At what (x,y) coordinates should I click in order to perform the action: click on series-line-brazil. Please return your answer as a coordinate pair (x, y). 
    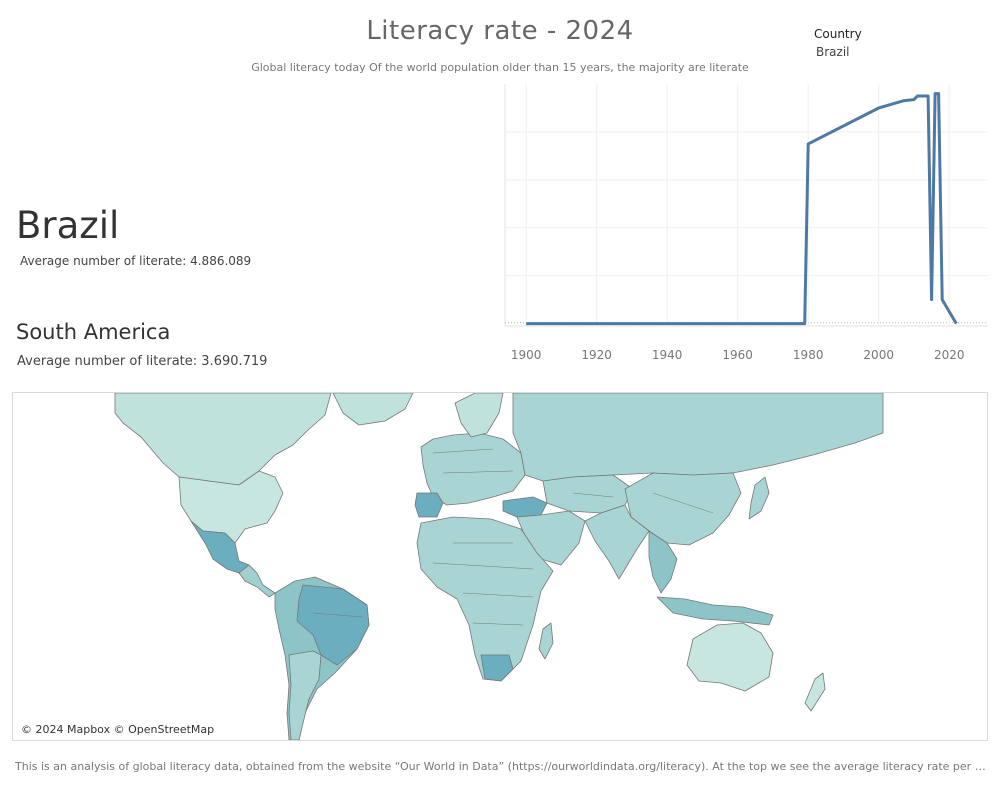
    Looking at the image, I should click on (742, 209).